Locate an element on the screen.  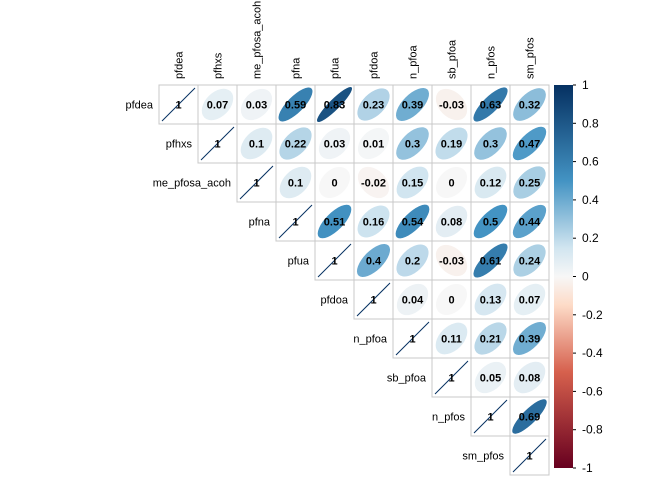
row-label-pfhxs: pfhxs is located at coordinates (179, 145).